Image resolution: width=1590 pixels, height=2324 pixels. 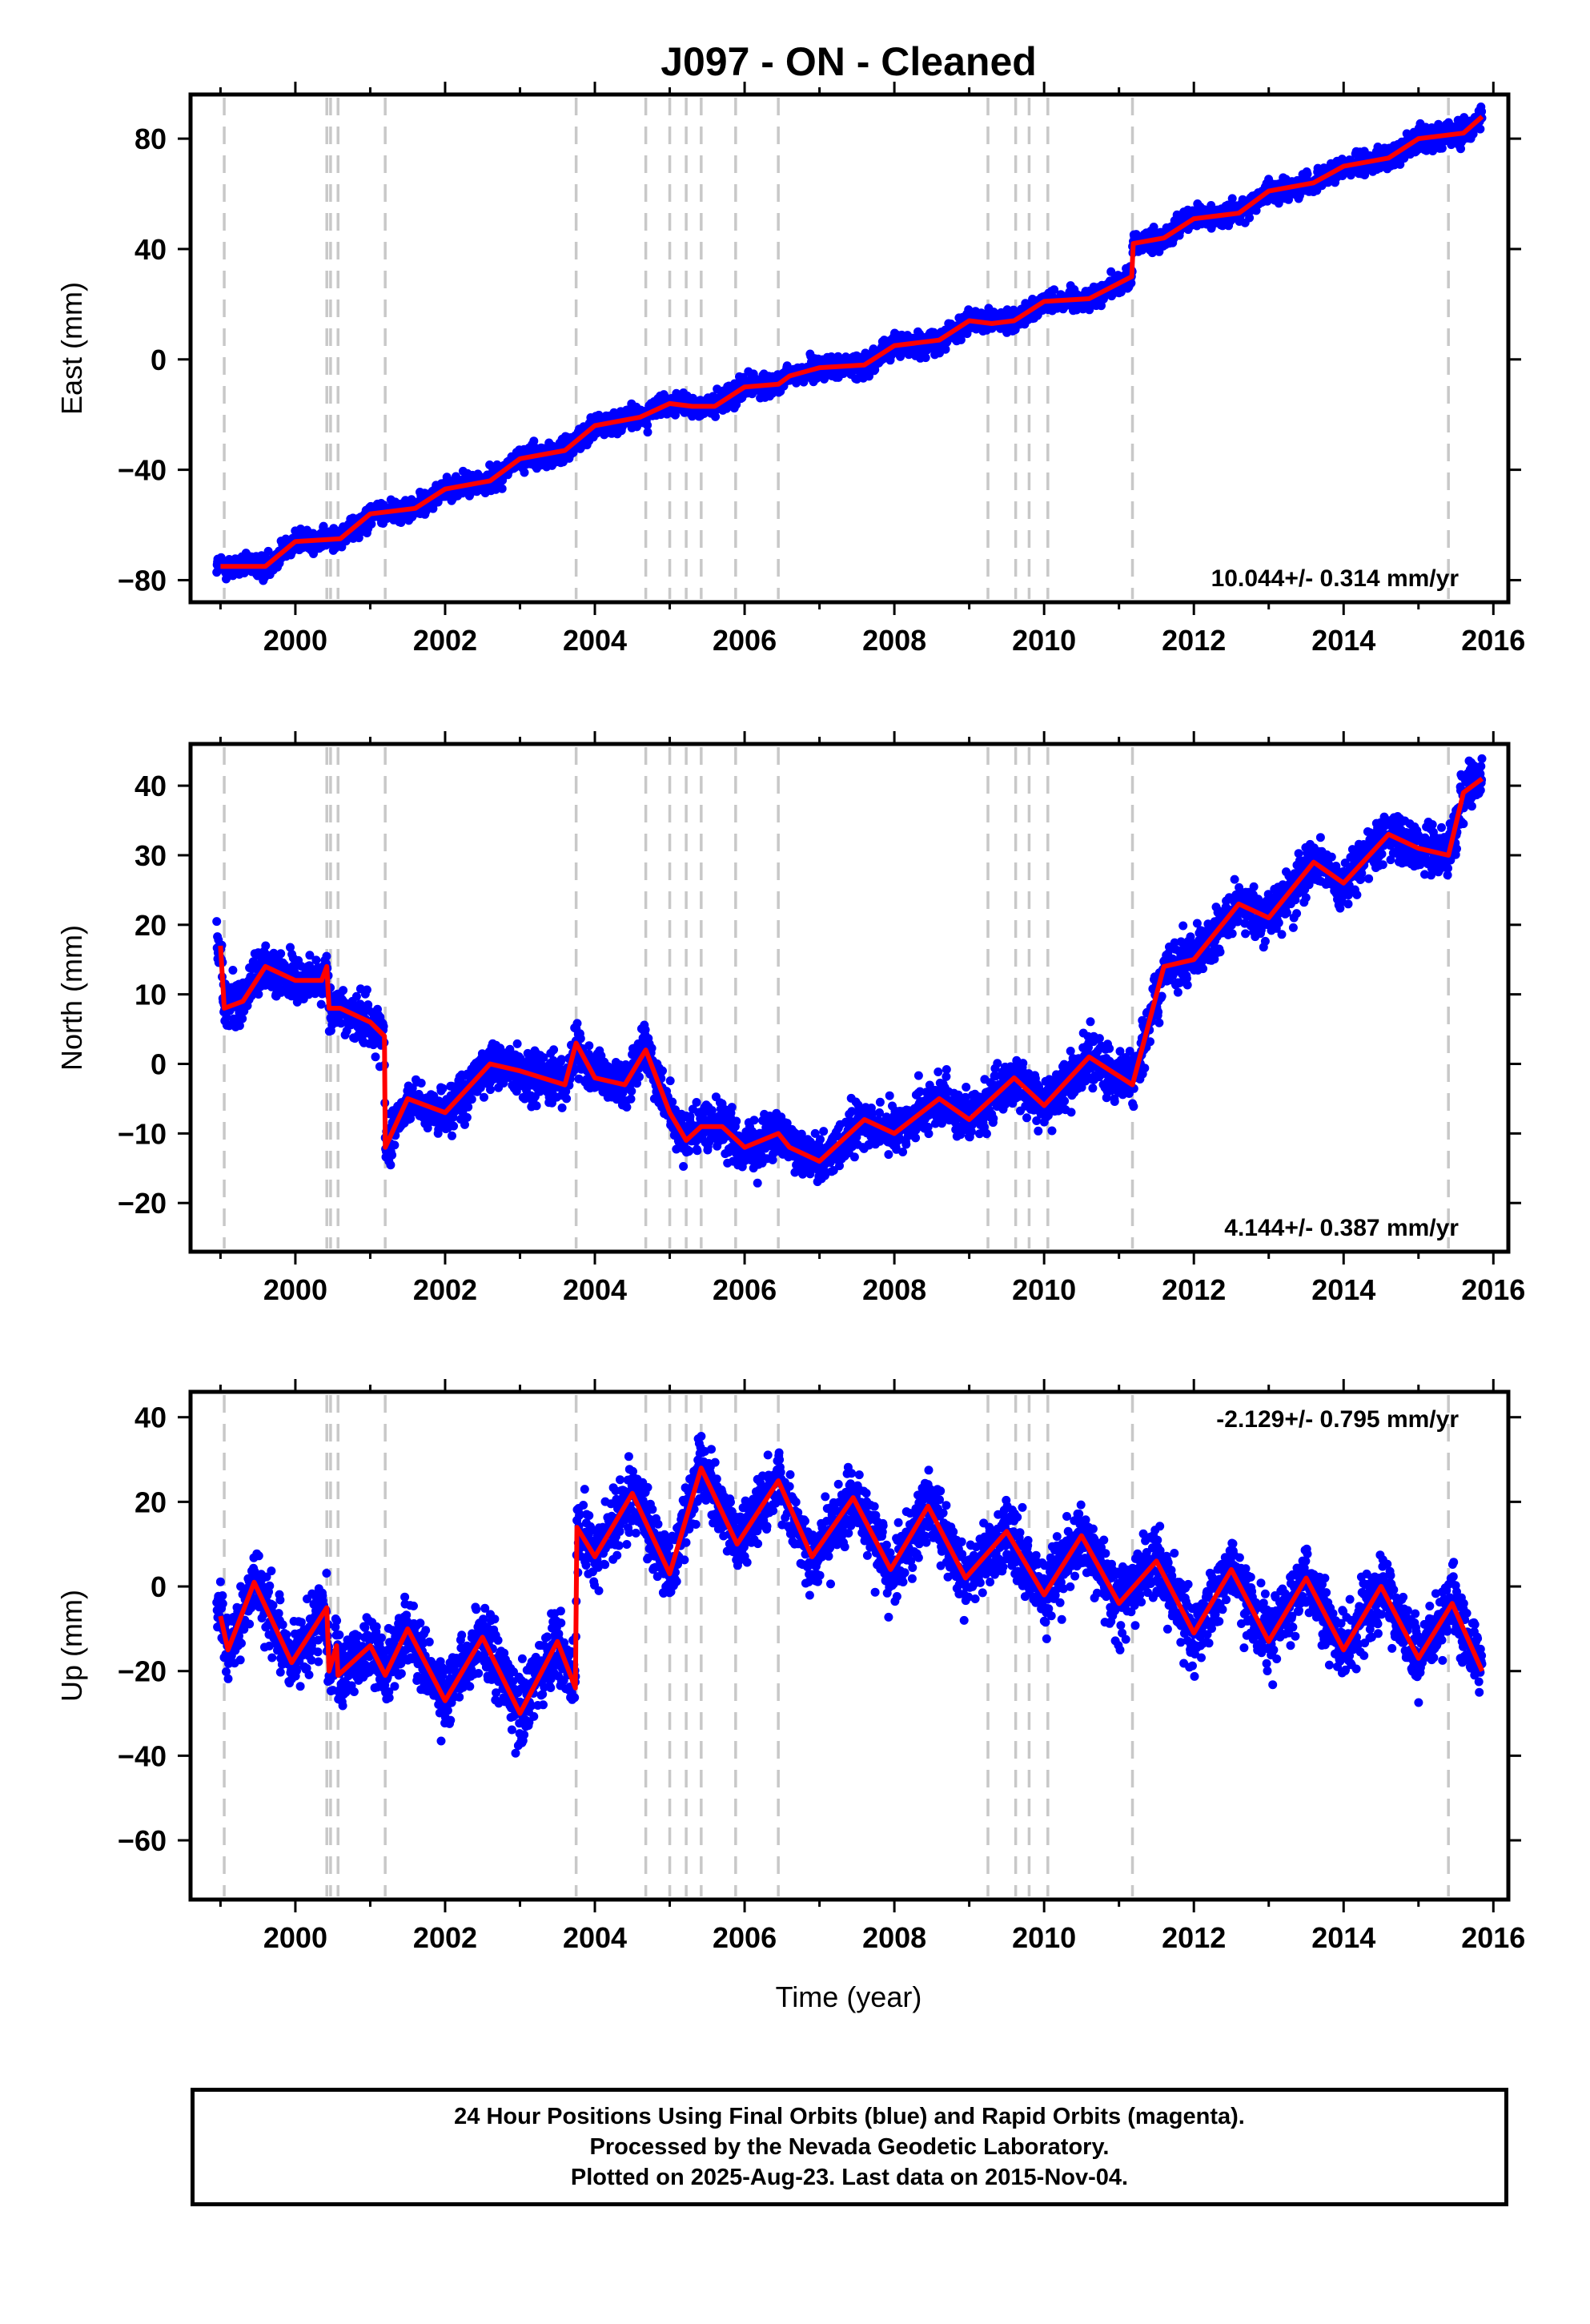 What do you see at coordinates (151, 855) in the screenshot?
I see `y-tick-label: 30` at bounding box center [151, 855].